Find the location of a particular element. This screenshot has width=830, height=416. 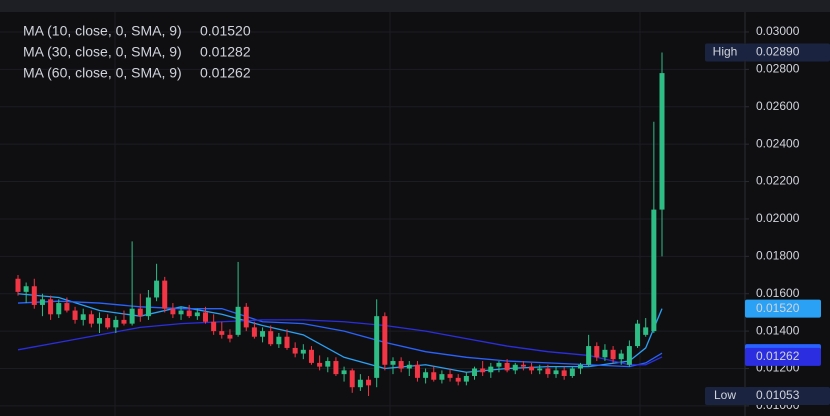

high-label: High is located at coordinates (725, 52).